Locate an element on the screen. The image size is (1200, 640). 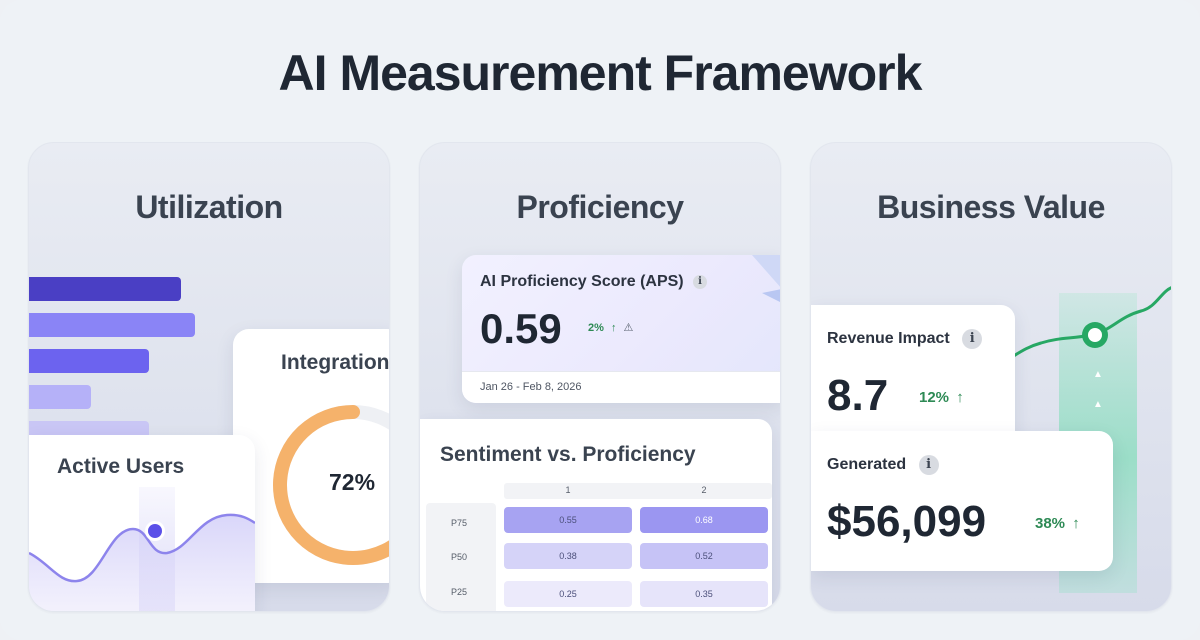
heatmap-cell-p75-2: 0.68 is located at coordinates (704, 520).